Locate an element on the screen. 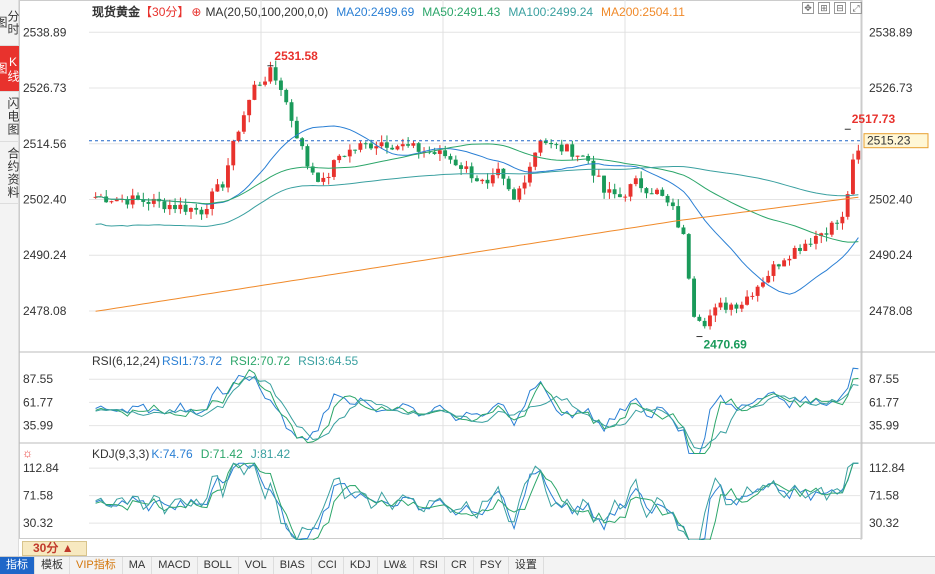  price-tick-label-left: 2490.24 is located at coordinates (45, 255).